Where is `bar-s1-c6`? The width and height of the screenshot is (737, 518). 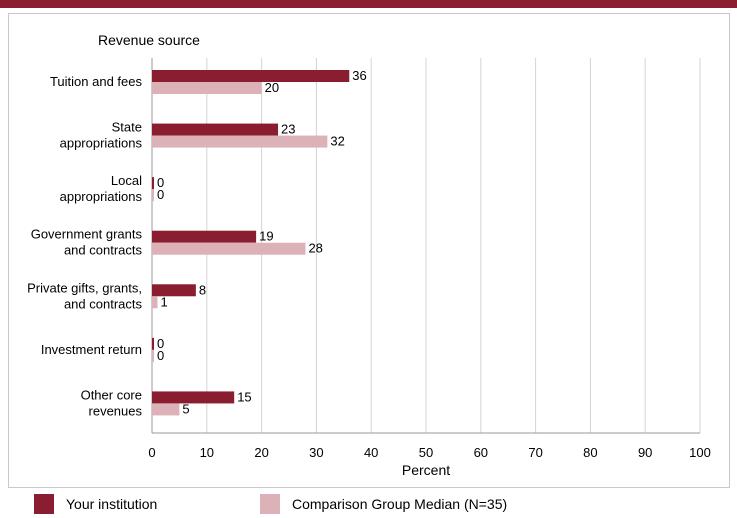
bar-s1-c6 is located at coordinates (166, 409).